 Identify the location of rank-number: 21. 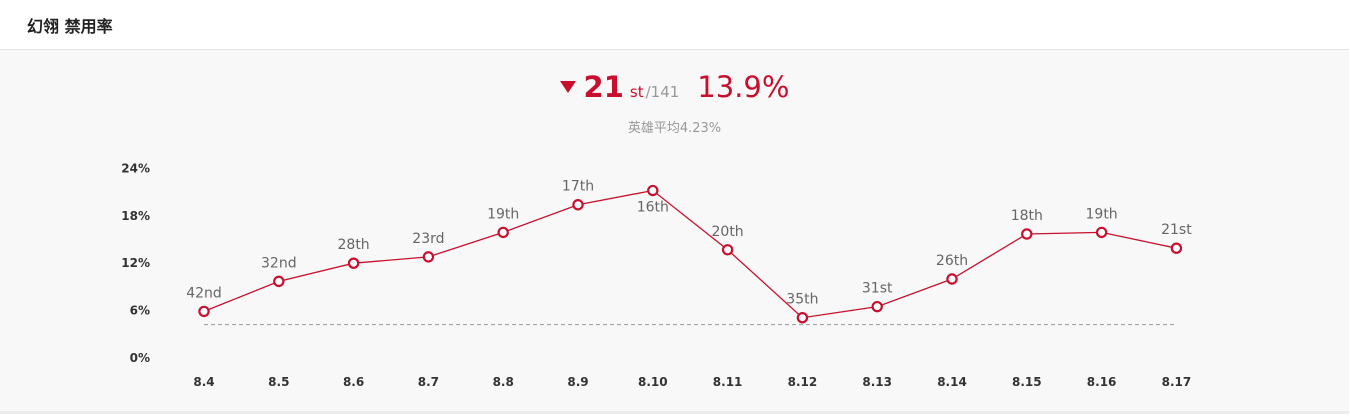
(603, 87).